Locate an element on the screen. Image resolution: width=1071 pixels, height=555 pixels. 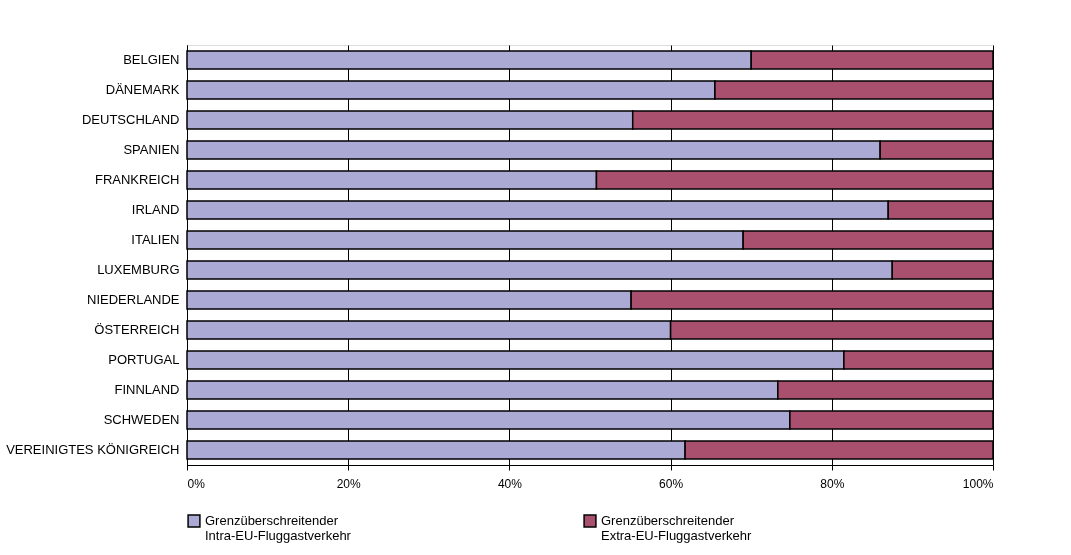
y-tick-label: FRANKREICH is located at coordinates (137, 179).